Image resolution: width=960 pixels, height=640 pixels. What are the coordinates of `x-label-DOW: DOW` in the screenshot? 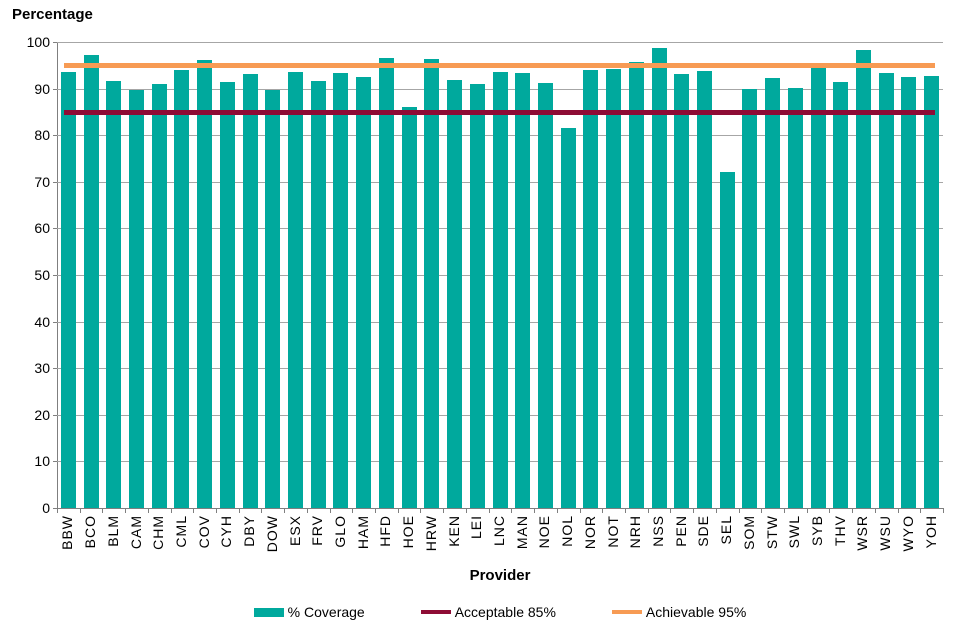 It's located at (271, 534).